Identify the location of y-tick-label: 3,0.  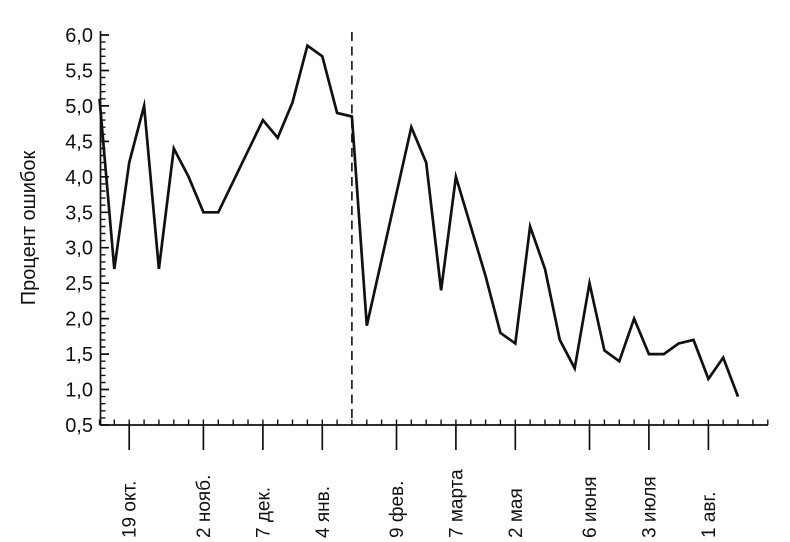
(79, 249).